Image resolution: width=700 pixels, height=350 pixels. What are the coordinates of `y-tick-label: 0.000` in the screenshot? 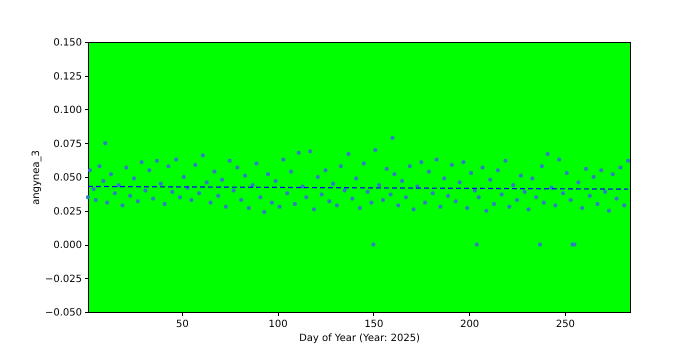 It's located at (67, 245).